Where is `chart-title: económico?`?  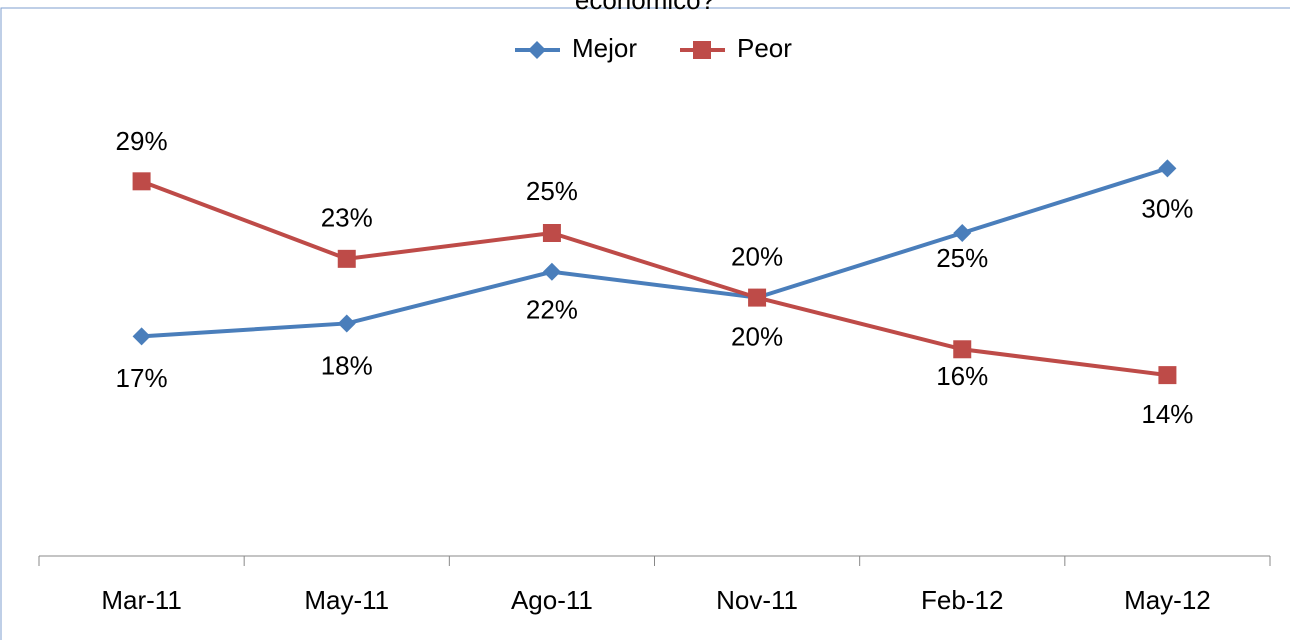
chart-title: económico? is located at coordinates (645, 7).